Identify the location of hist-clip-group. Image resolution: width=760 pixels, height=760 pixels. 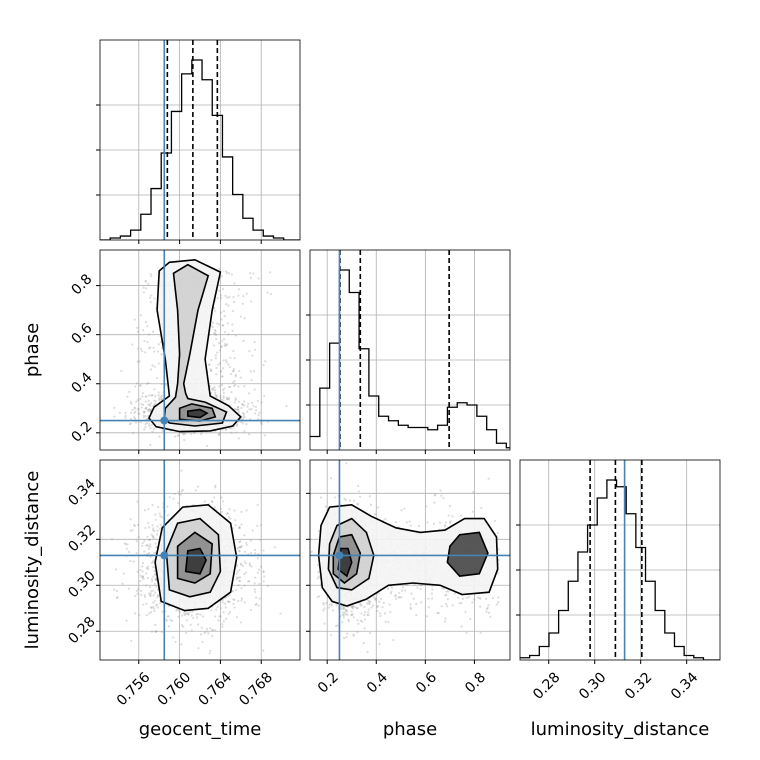
(620, 560).